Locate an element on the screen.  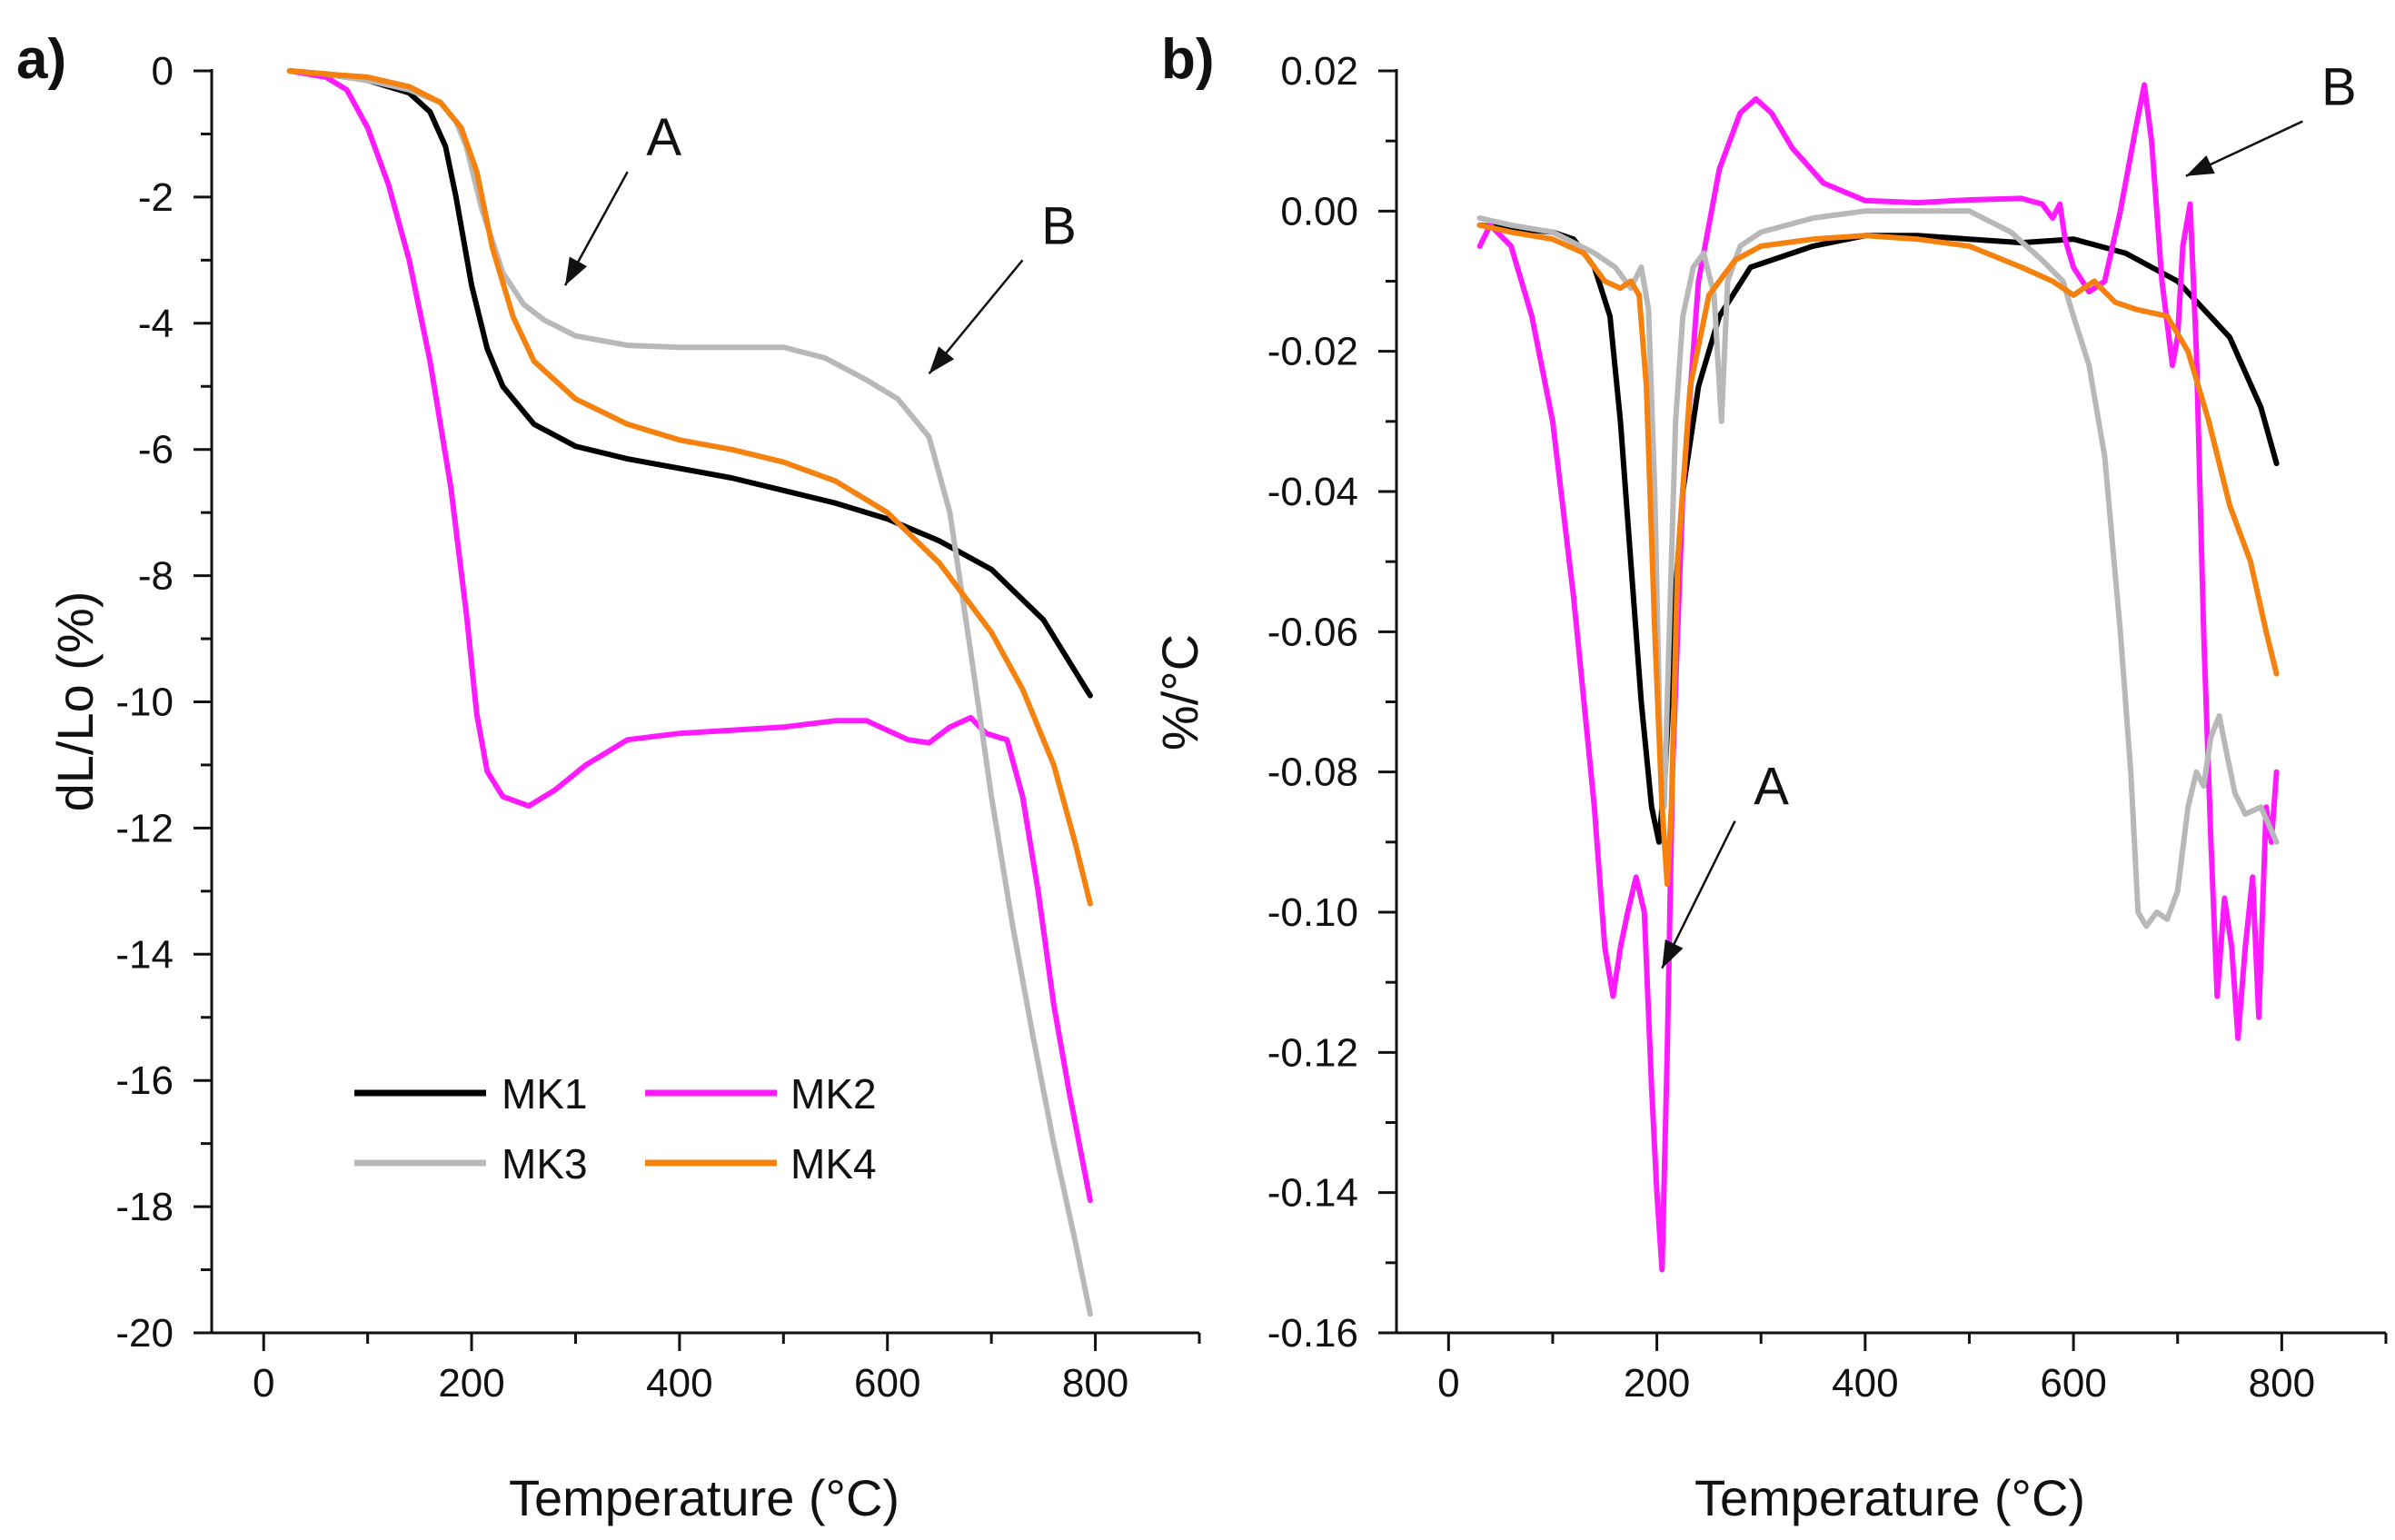
panel-a-y-tick-label: -2 is located at coordinates (156, 197).